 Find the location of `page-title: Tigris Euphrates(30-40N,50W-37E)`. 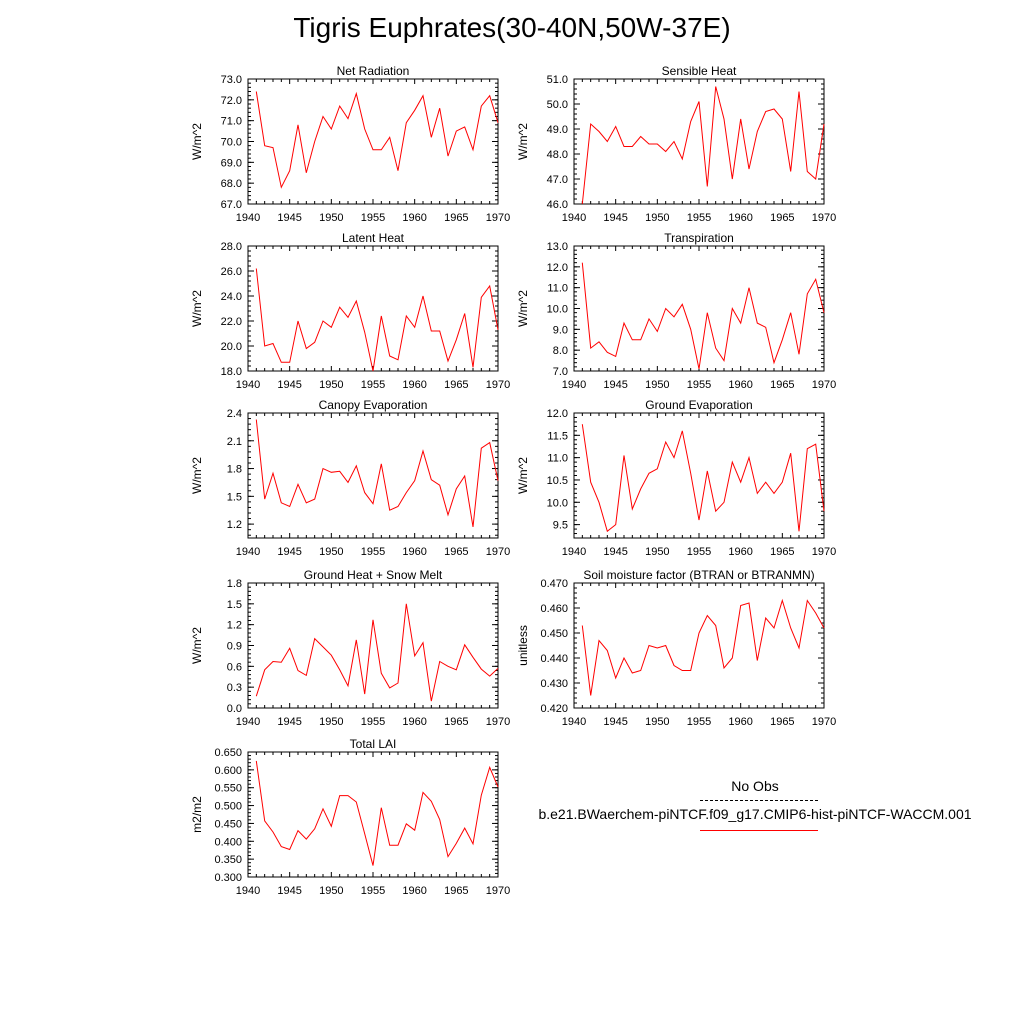

page-title: Tigris Euphrates(30-40N,50W-37E) is located at coordinates (512, 27).